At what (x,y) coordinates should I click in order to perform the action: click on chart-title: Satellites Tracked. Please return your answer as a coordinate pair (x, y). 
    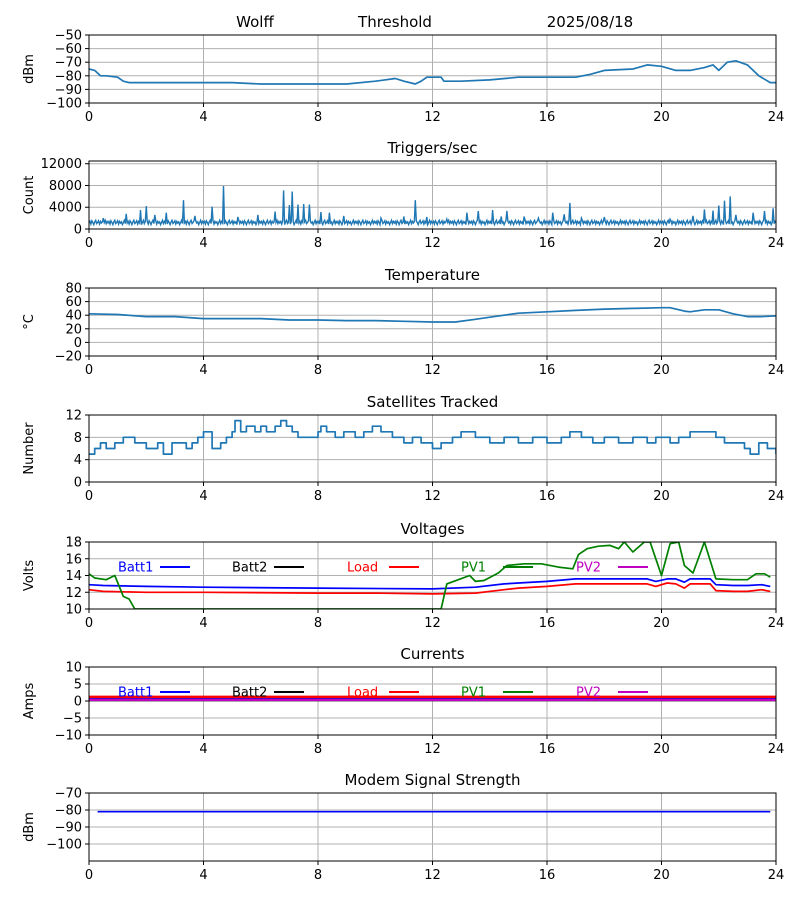
    Looking at the image, I should click on (432, 402).